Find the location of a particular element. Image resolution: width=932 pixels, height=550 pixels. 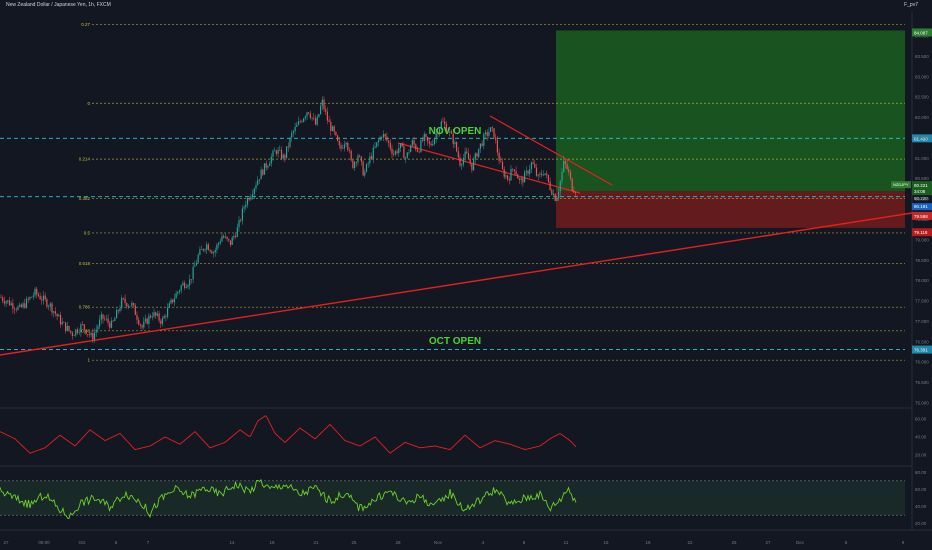

time-axis-tick: 6 is located at coordinates (846, 542).